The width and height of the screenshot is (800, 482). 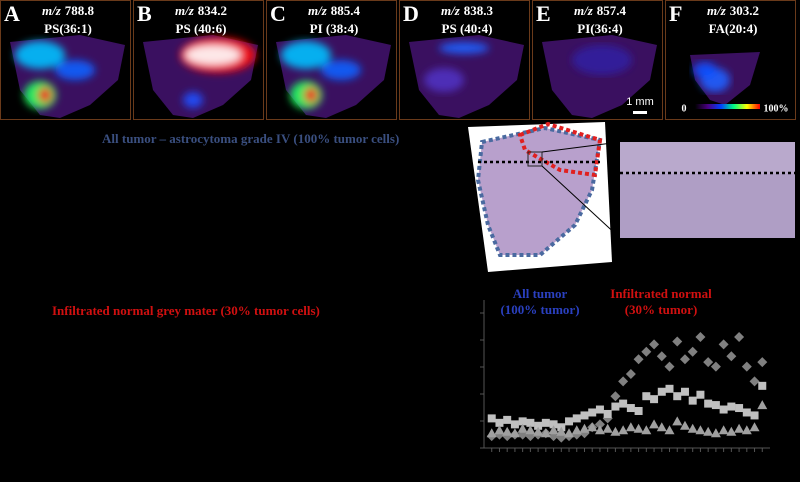 I want to click on chart-label: All tumor, so click(x=540, y=293).